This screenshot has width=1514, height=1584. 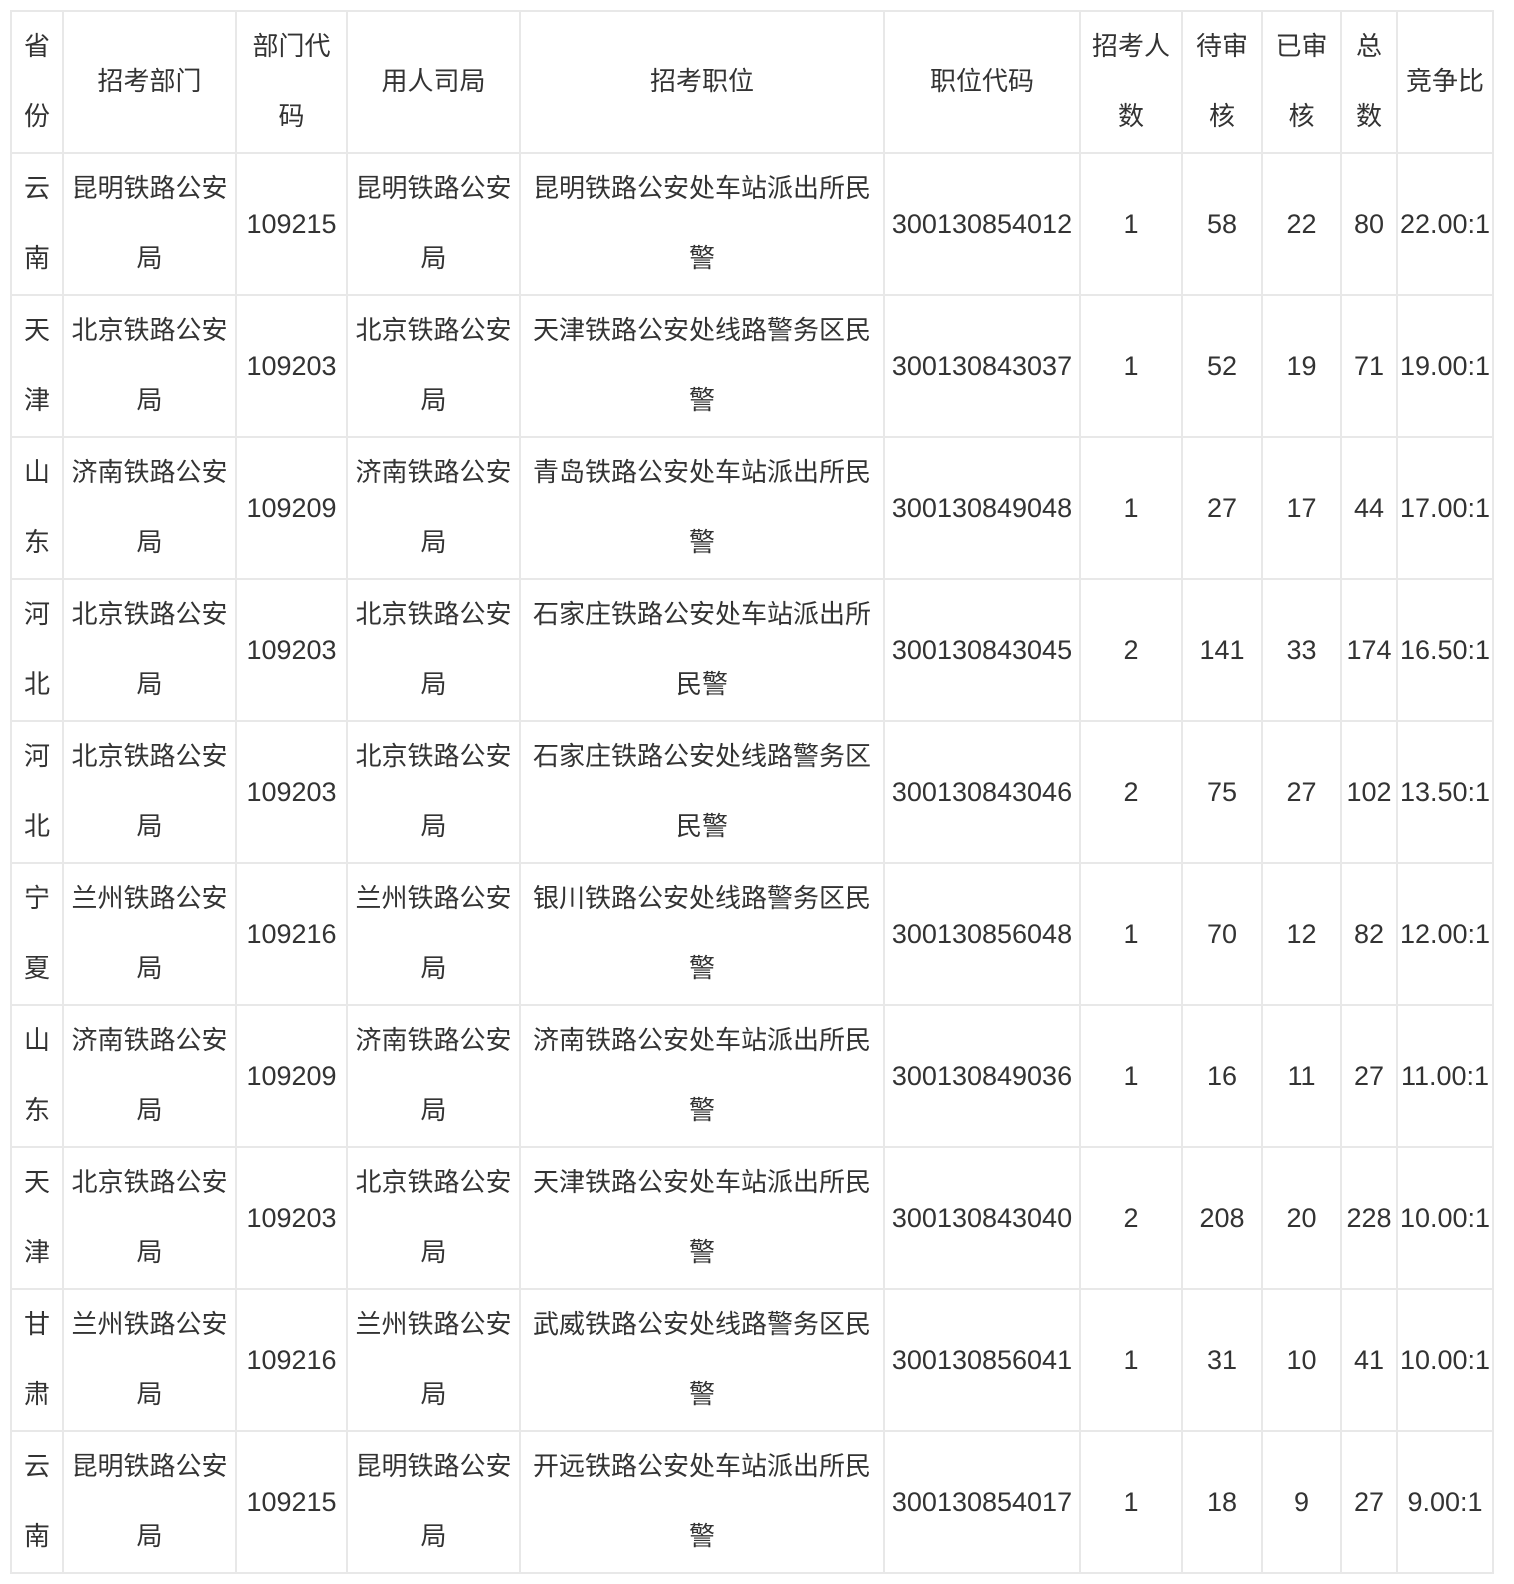 I want to click on cell-position-code: 300130849036, so click(x=982, y=1076).